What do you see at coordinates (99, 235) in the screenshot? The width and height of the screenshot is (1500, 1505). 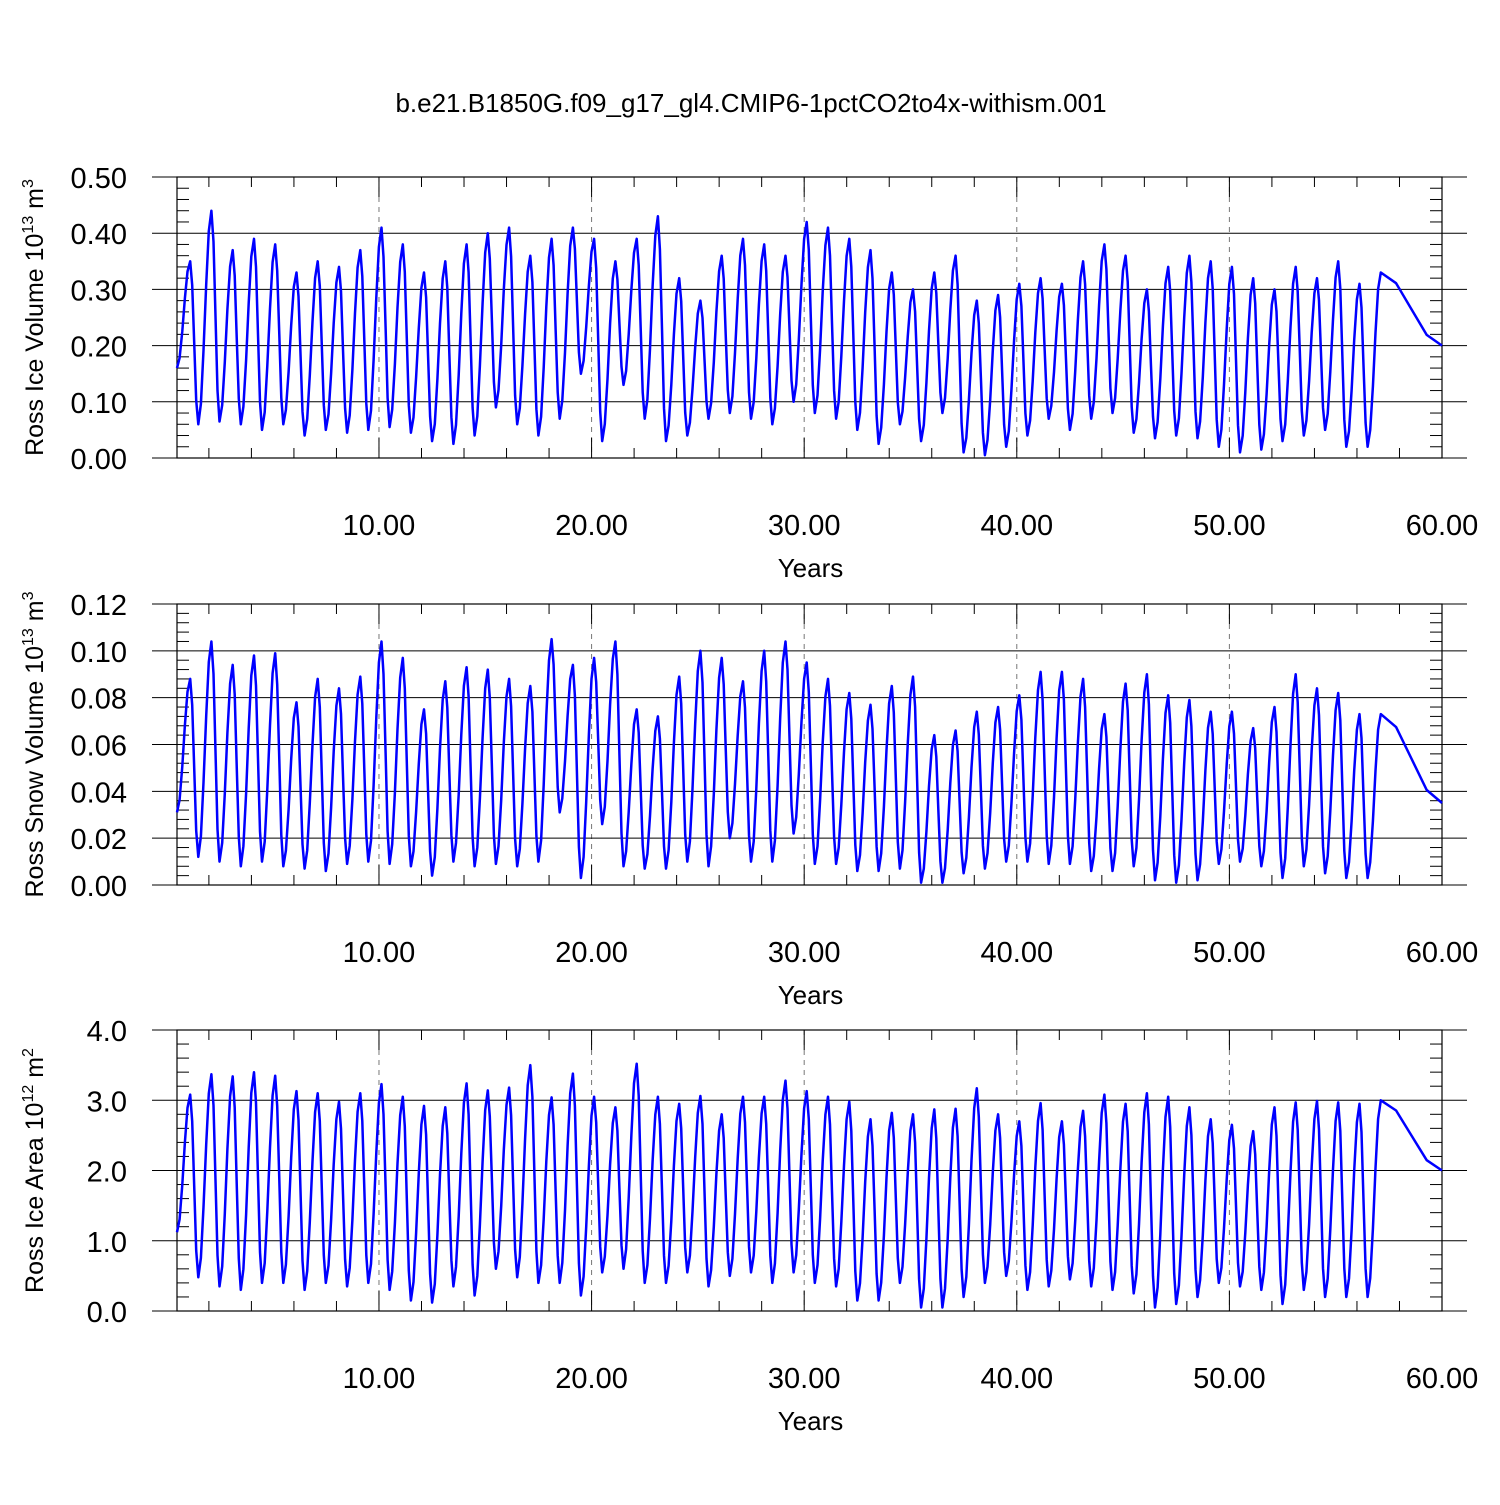 I see `y-tick-label: 0.40` at bounding box center [99, 235].